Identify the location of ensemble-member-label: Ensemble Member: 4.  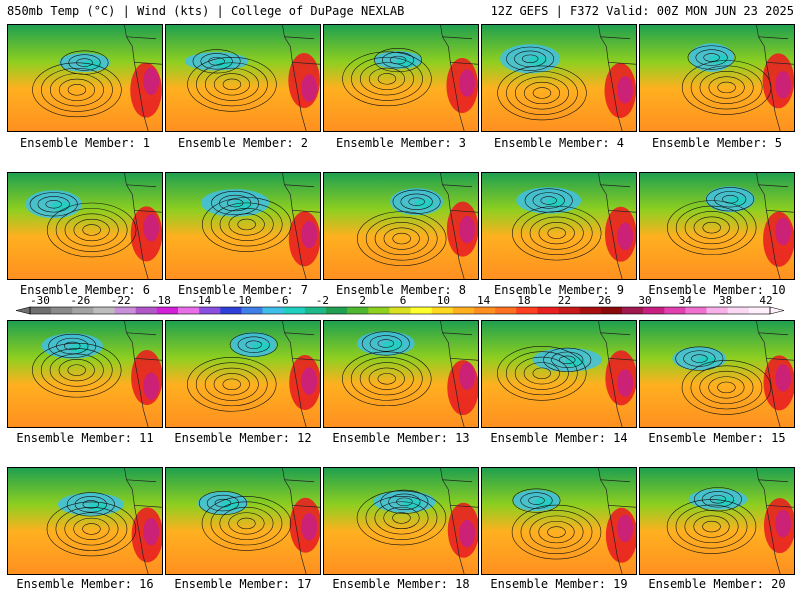
(559, 143).